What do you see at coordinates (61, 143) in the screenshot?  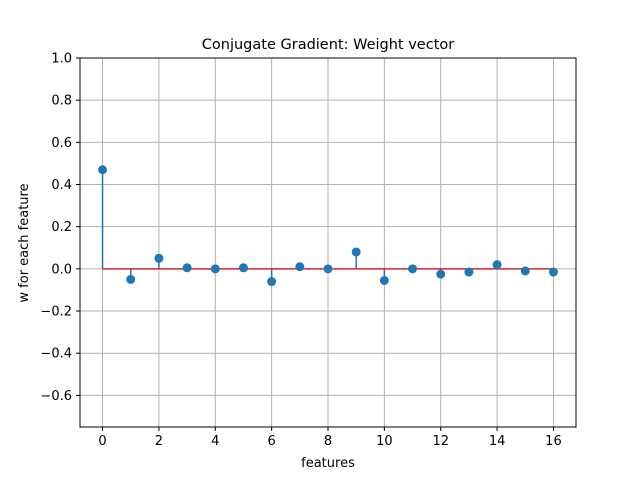 I see `y-tick-label: 0.6` at bounding box center [61, 143].